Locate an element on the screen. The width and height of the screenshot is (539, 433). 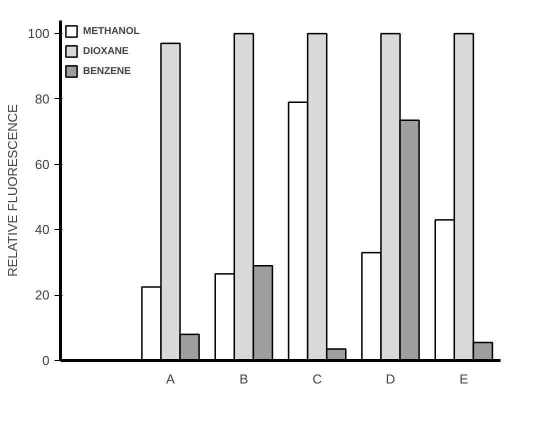
x-tick-label: E is located at coordinates (464, 379).